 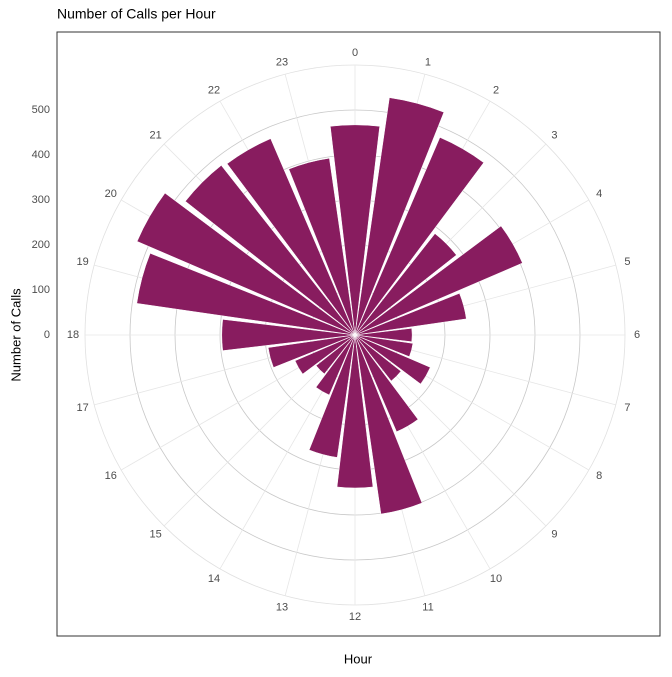 What do you see at coordinates (428, 63) in the screenshot?
I see `x-tick-label: 1` at bounding box center [428, 63].